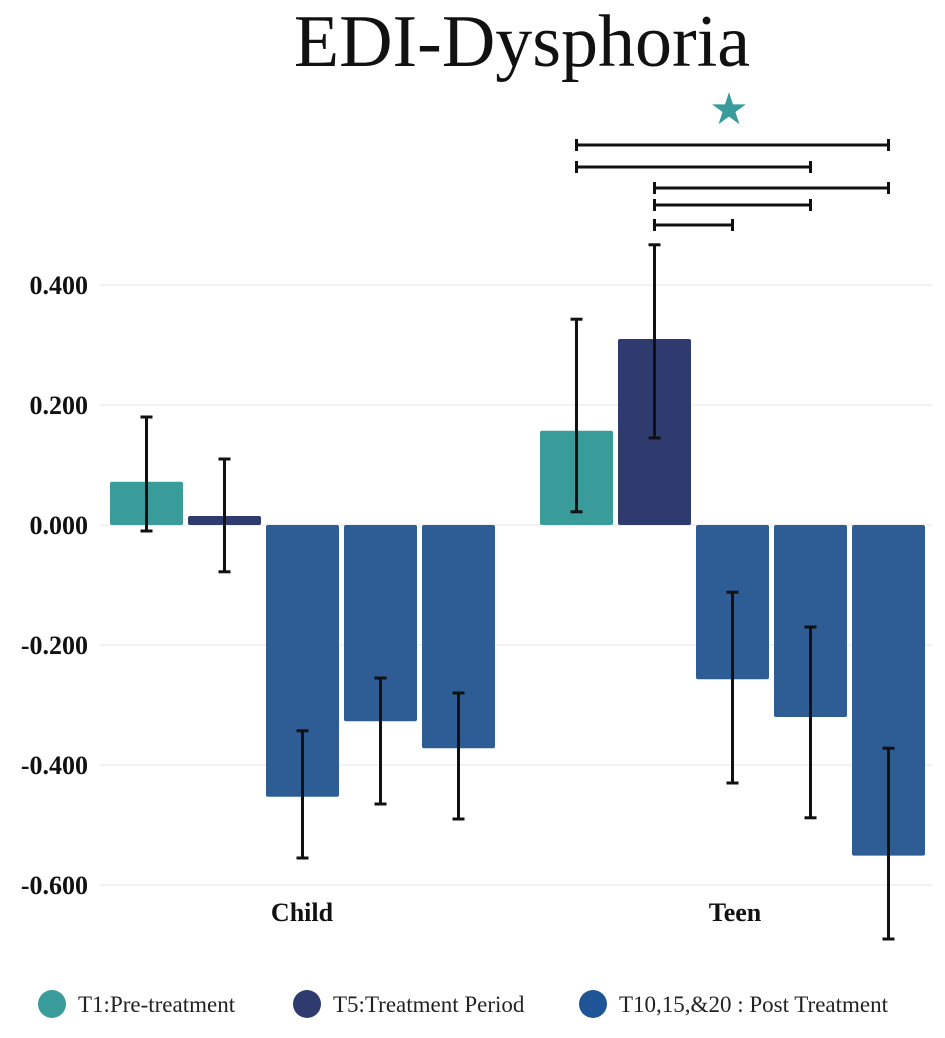  I want to click on significance-star-icon: ★, so click(728, 109).